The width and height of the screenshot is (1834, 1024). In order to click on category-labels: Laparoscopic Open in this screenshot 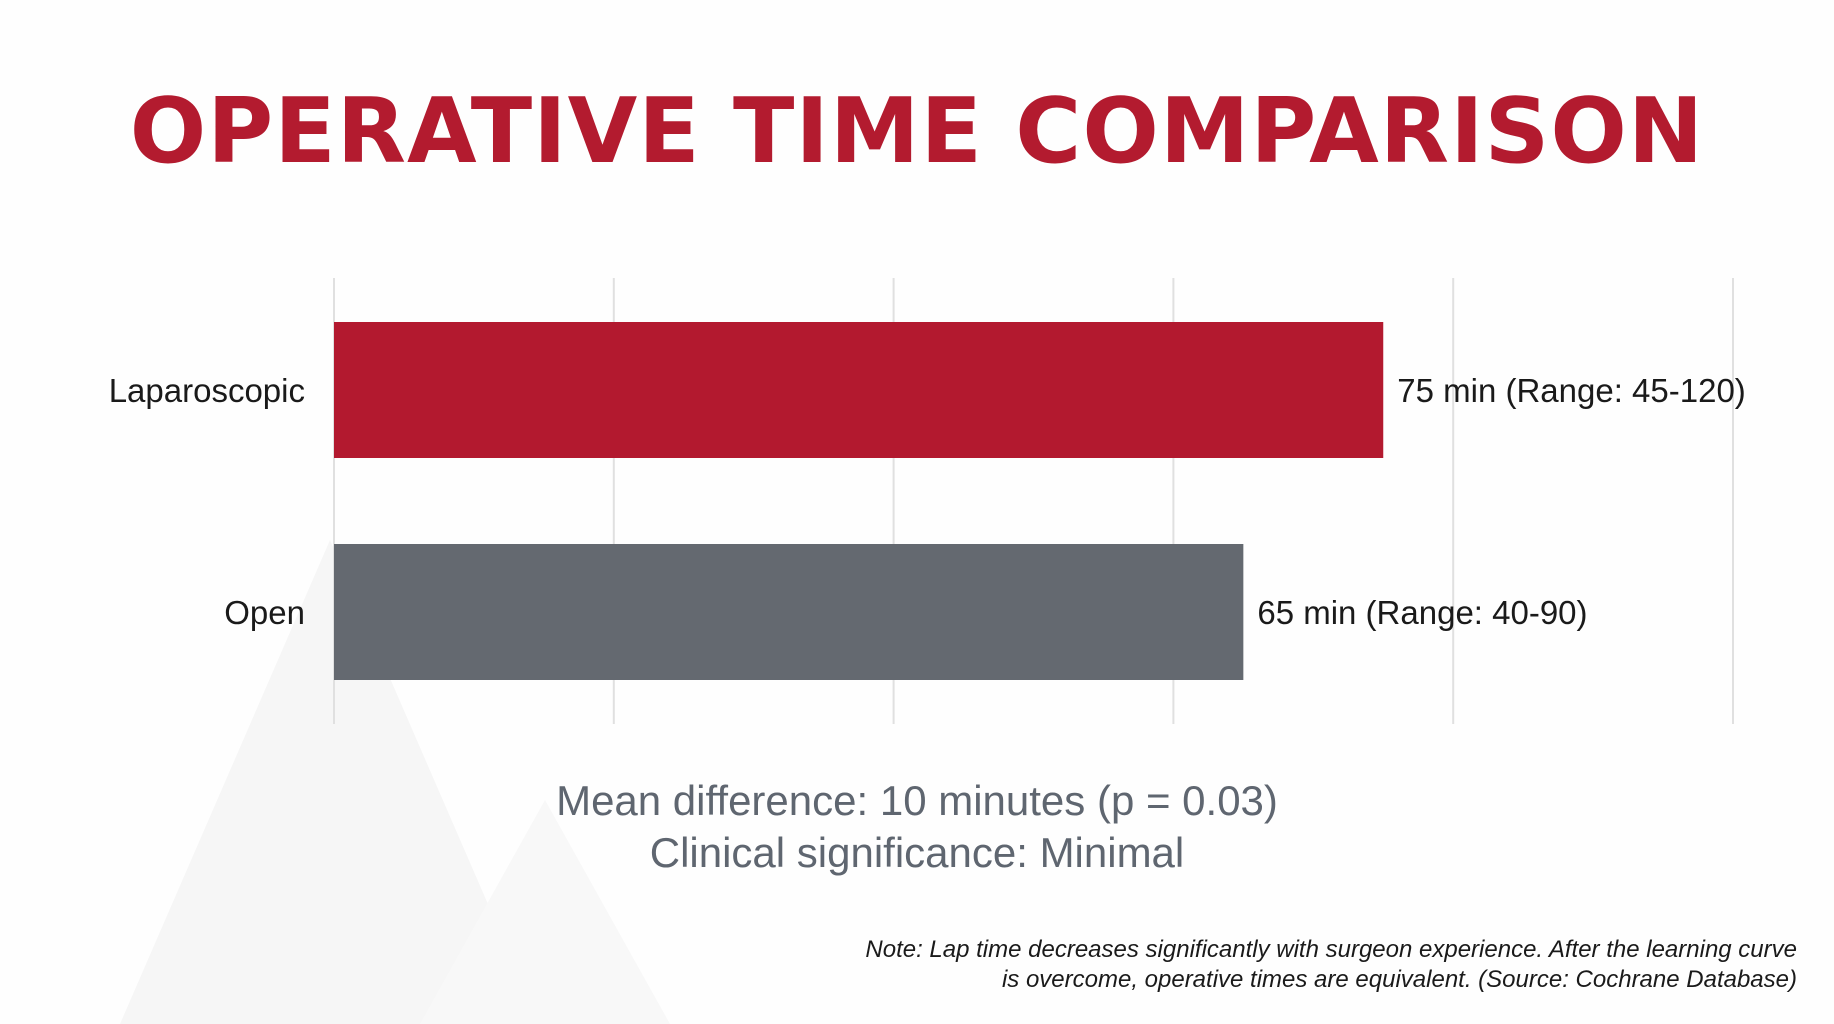, I will do `click(207, 501)`.